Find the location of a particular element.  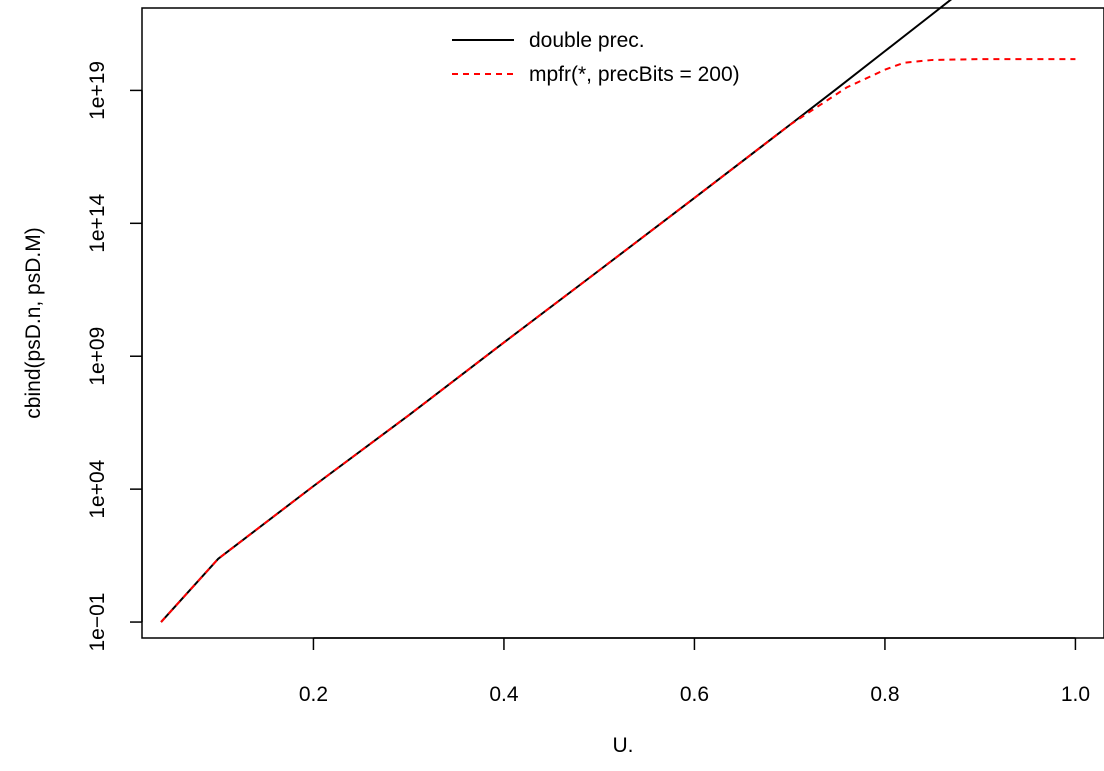

y-tick-label: 1e+19 is located at coordinates (97, 90).